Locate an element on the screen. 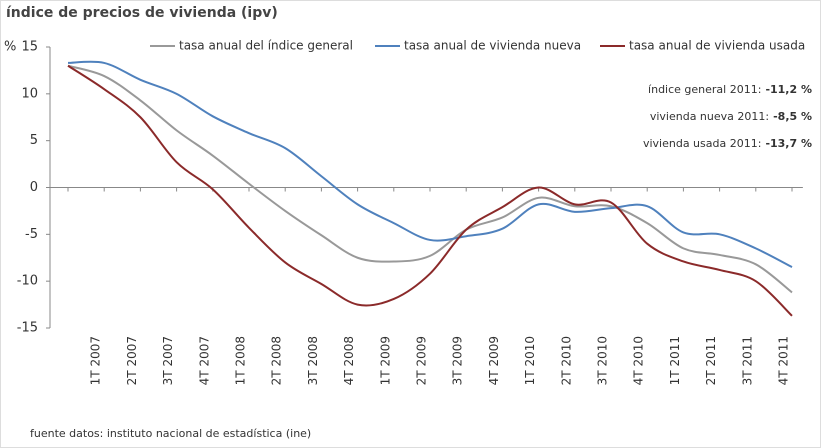  annotation: vivienda nueva 2011: -8,5 % is located at coordinates (731, 116).